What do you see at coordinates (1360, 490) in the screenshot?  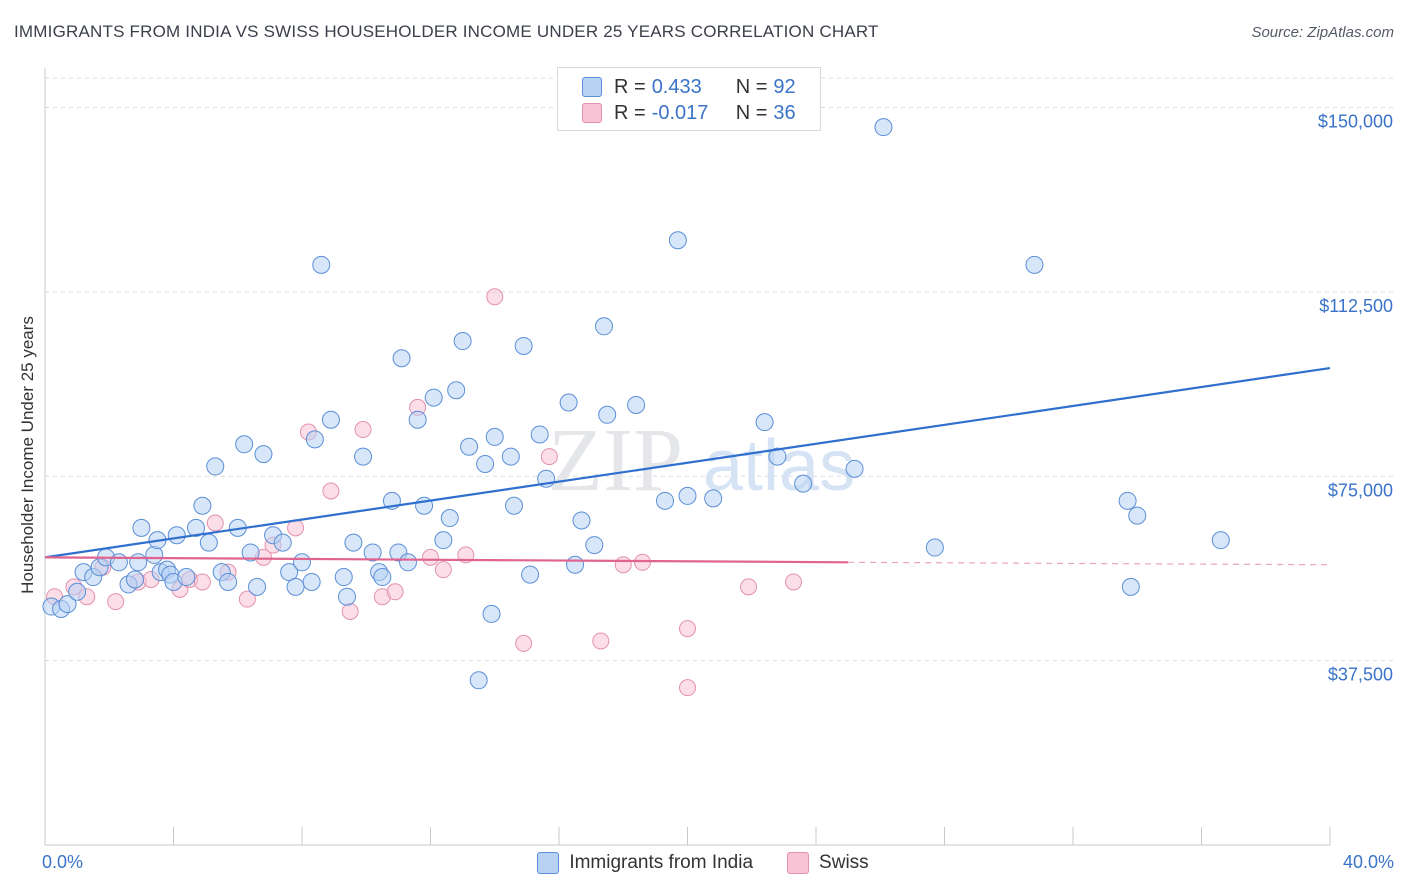 I see `y-tick-label: $75,000` at bounding box center [1360, 490].